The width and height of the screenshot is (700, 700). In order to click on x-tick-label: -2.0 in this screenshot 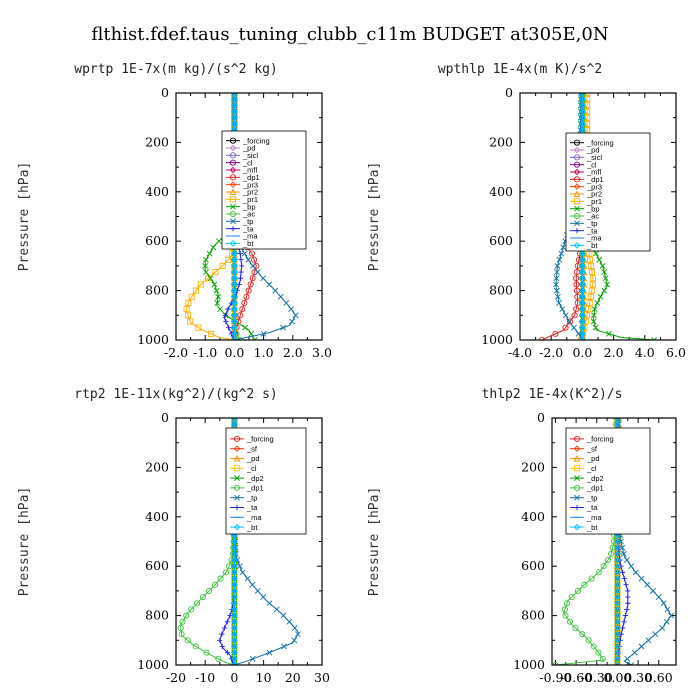, I will do `click(176, 352)`.